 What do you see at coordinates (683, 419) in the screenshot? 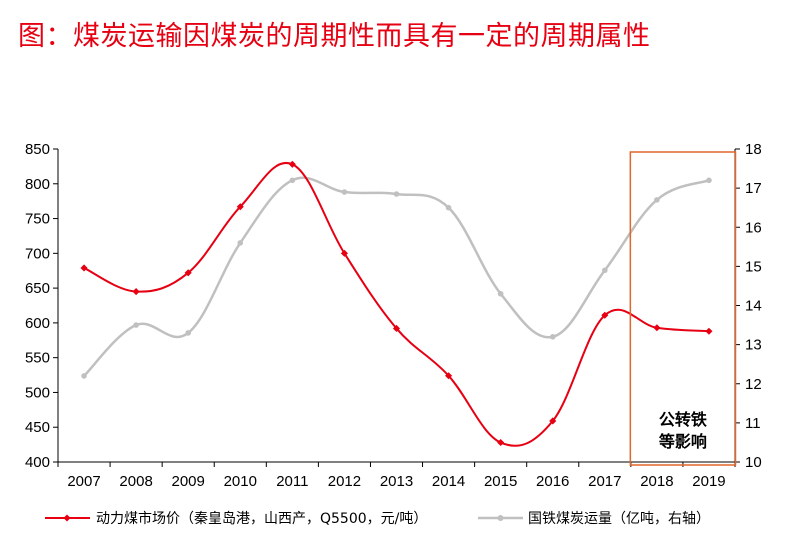
I see `annotation-text: 公转铁` at bounding box center [683, 419].